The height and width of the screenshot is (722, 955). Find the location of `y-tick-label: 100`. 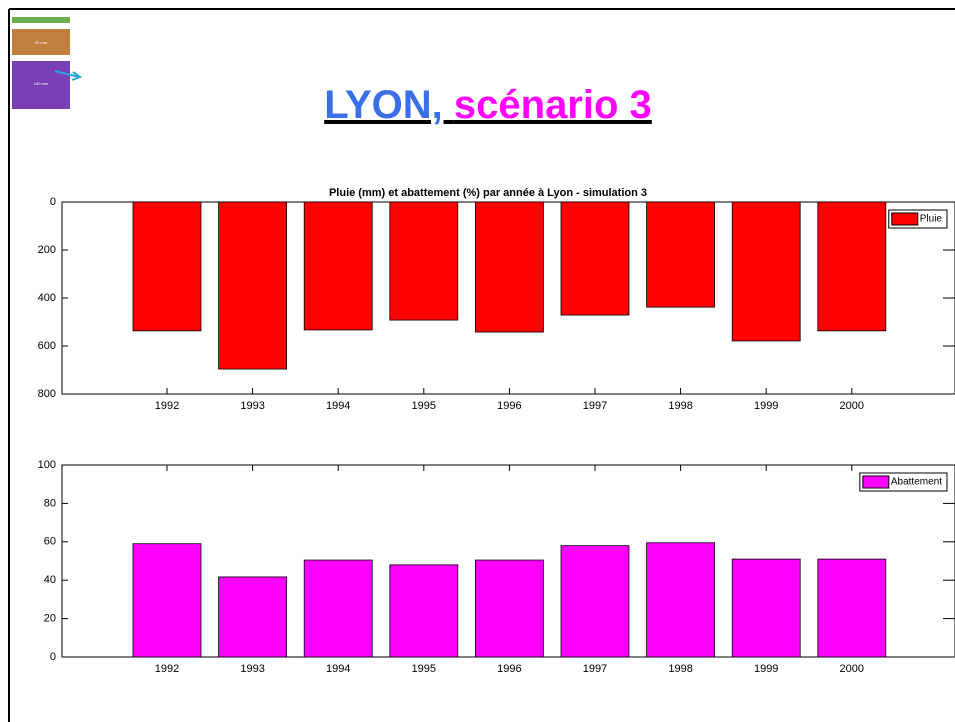

y-tick-label: 100 is located at coordinates (47, 465).